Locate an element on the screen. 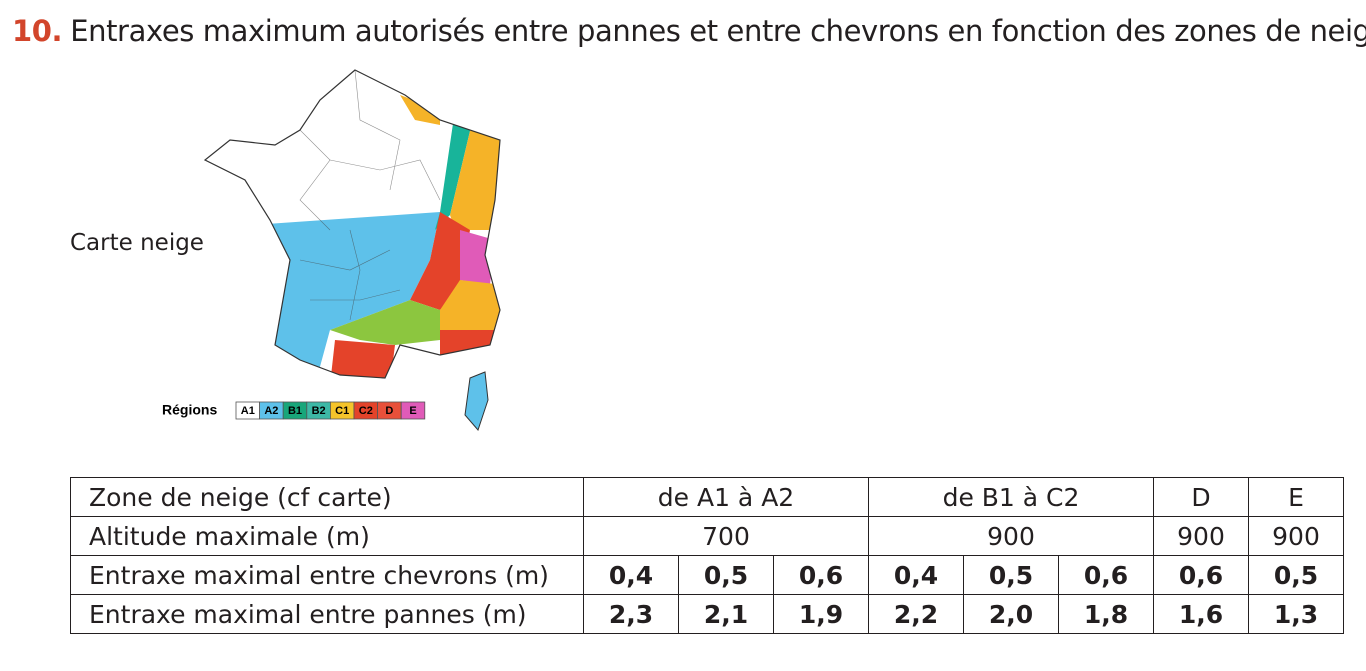 The height and width of the screenshot is (671, 1366). cell: Entraxe maximal entre chevrons (m) is located at coordinates (327, 575).